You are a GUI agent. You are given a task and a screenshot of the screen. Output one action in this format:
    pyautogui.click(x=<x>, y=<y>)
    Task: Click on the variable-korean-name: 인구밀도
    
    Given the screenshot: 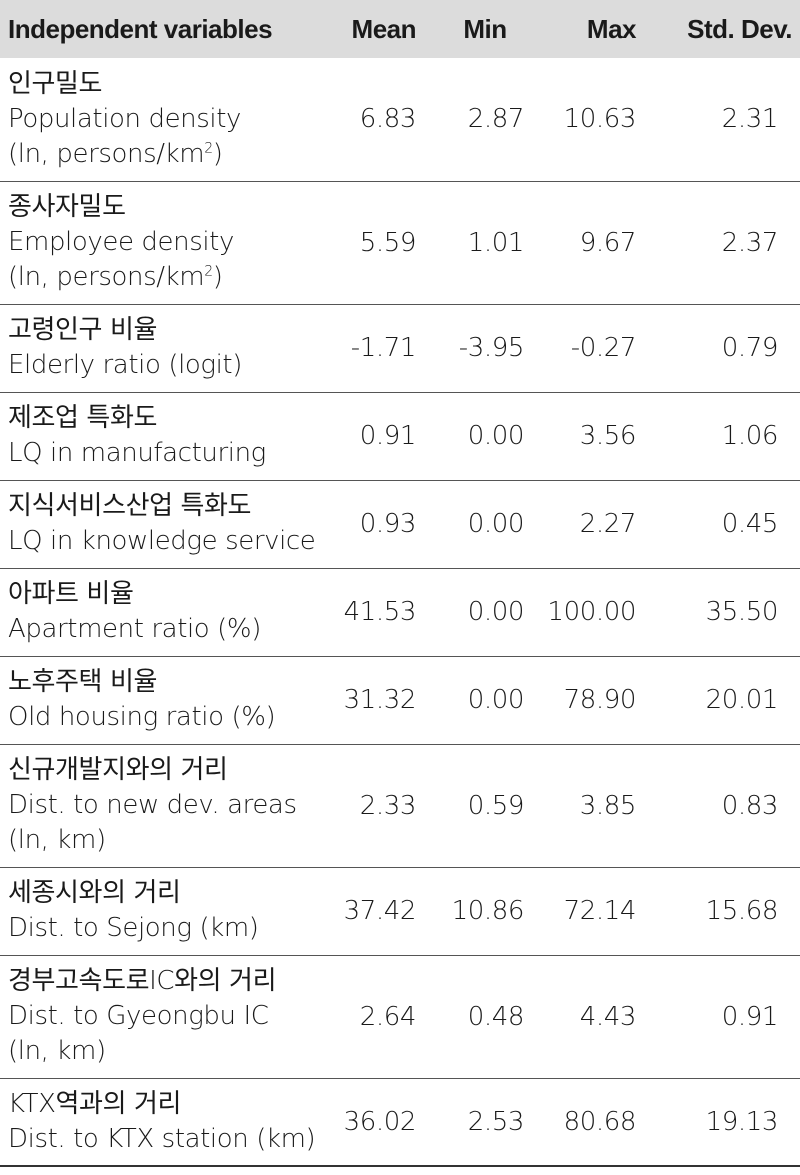 What is the action you would take?
    pyautogui.click(x=55, y=83)
    